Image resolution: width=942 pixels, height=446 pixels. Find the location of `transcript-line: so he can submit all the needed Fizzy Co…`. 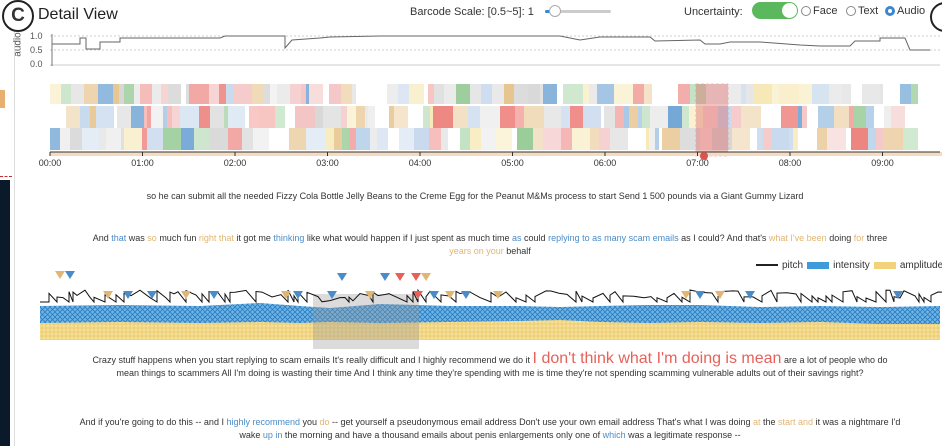

transcript-line: so he can submit all the needed Fizzy Co… is located at coordinates (475, 196).